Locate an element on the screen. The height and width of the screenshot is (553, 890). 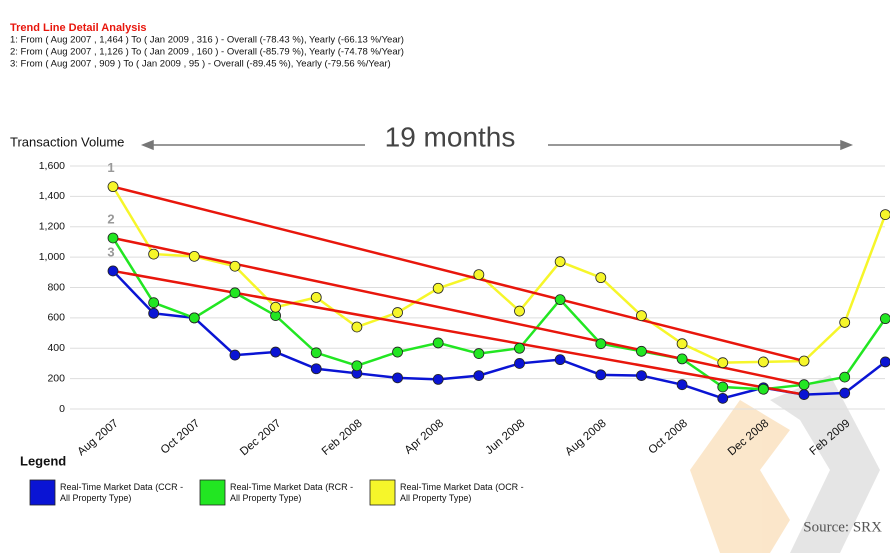
y-tick-label: 1,600 is located at coordinates (52, 166).